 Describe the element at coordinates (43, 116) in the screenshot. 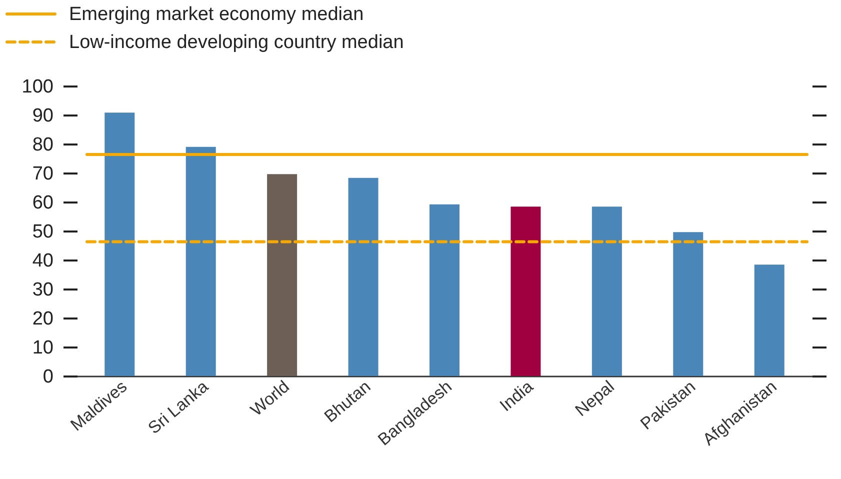

I see `y-tick-label: 90` at that location.